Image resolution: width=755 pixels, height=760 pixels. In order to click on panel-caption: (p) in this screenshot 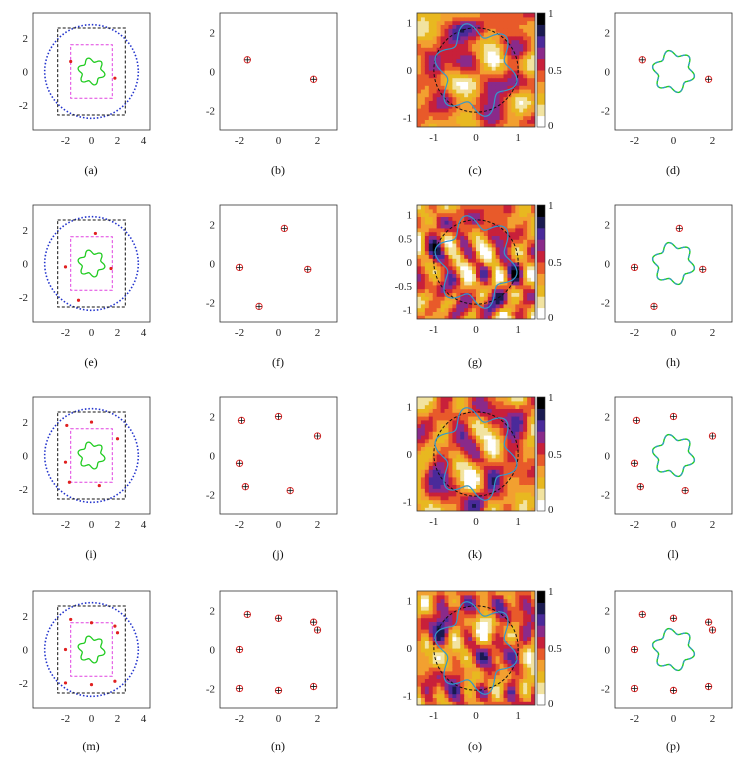, I will do `click(673, 746)`.